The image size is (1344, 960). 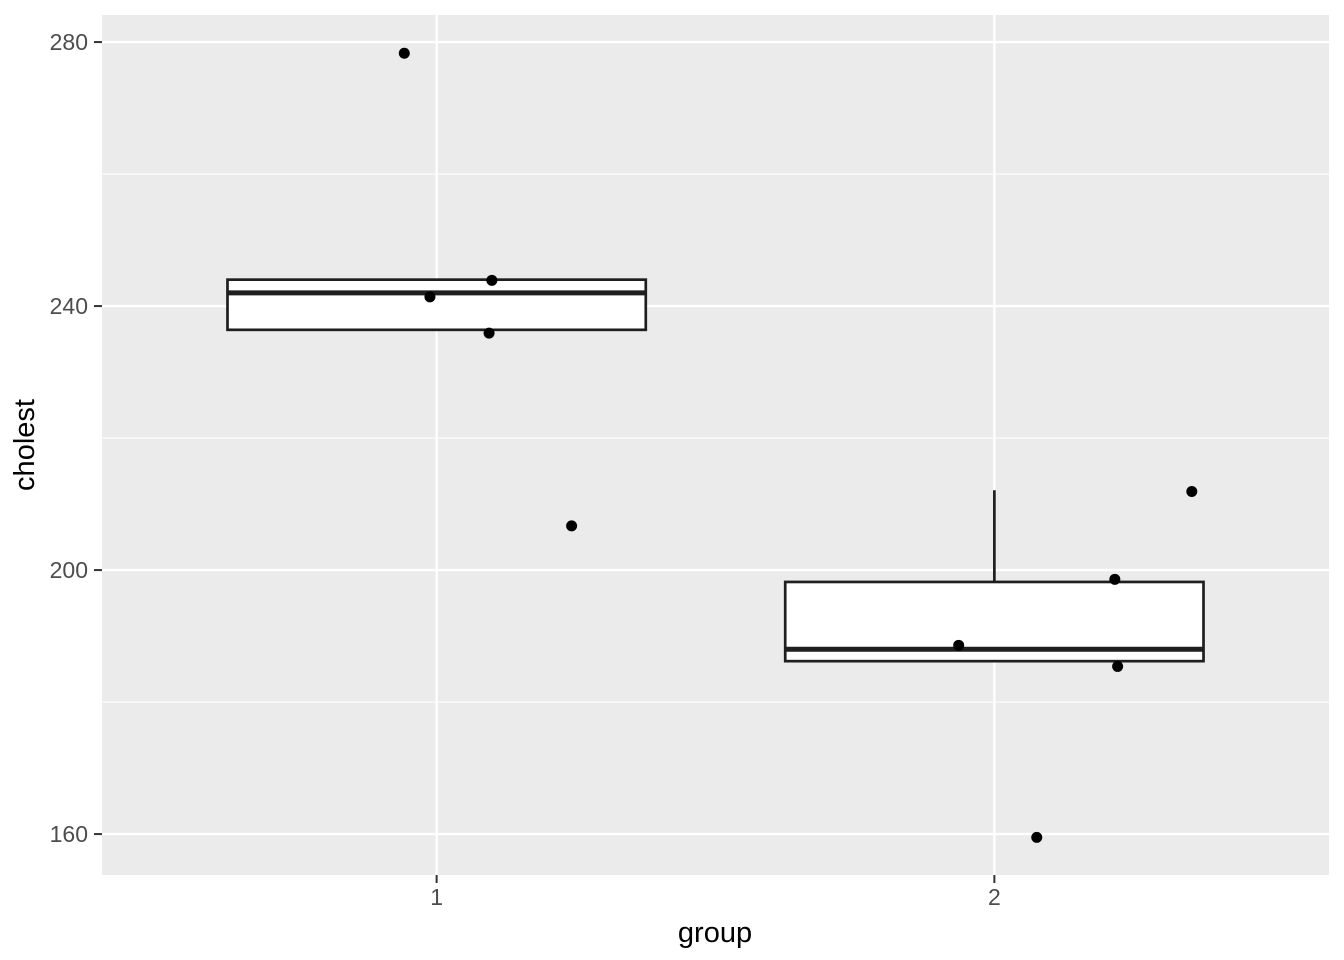 I want to click on x-tick-label: 1, so click(x=436, y=897).